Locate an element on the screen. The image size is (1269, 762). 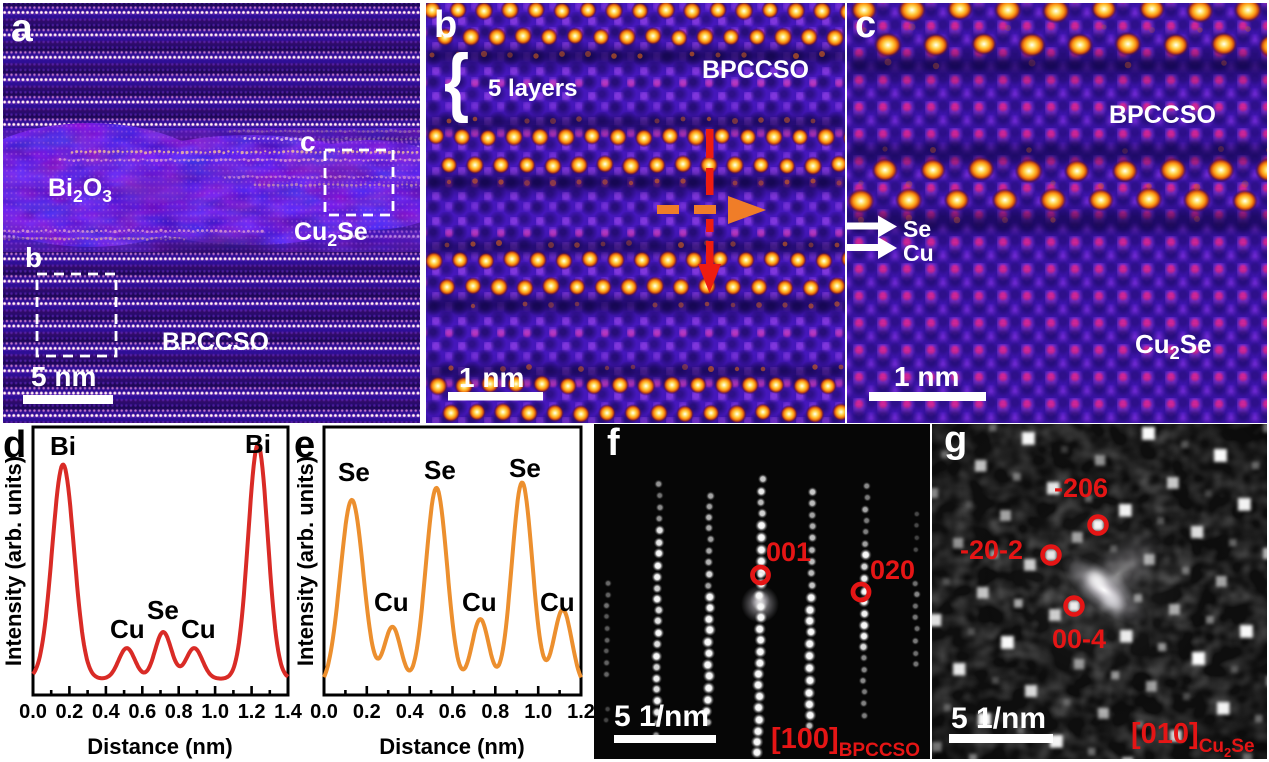
svg-text: 020 is located at coordinates (892, 570).